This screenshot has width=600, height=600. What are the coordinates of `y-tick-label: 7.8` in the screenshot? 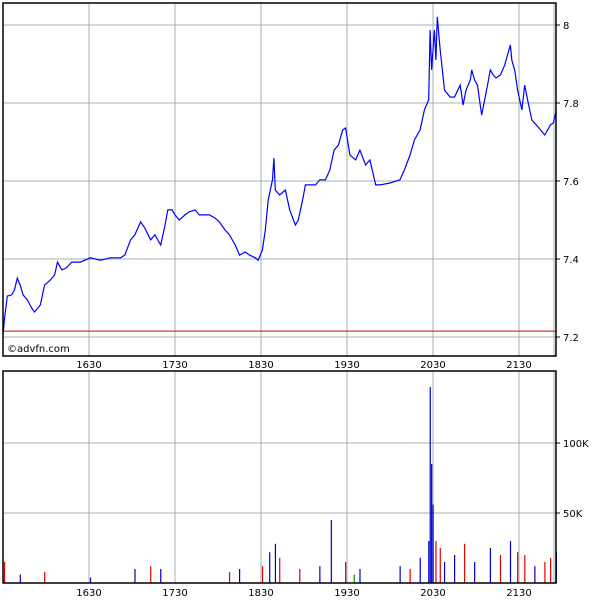 It's located at (571, 104).